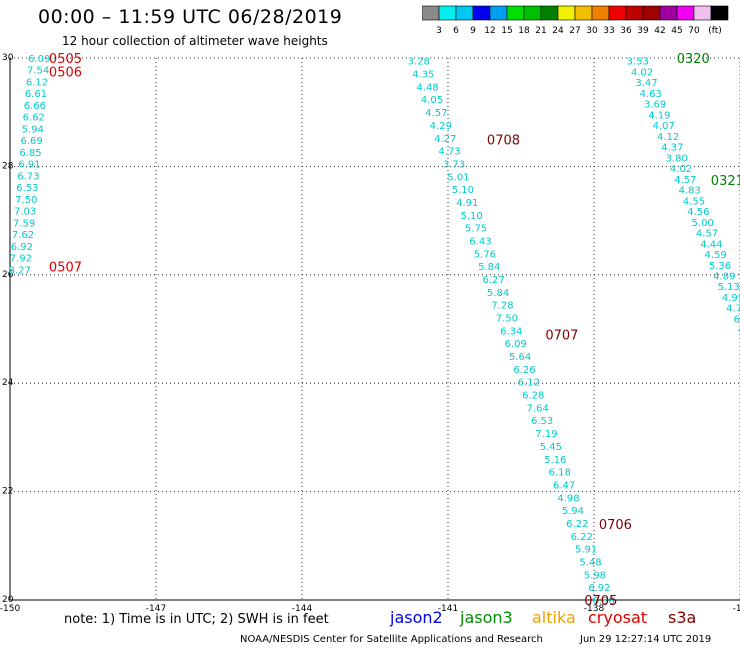 This screenshot has width=740, height=650. I want to click on wave-height-value: 4.44, so click(711, 244).